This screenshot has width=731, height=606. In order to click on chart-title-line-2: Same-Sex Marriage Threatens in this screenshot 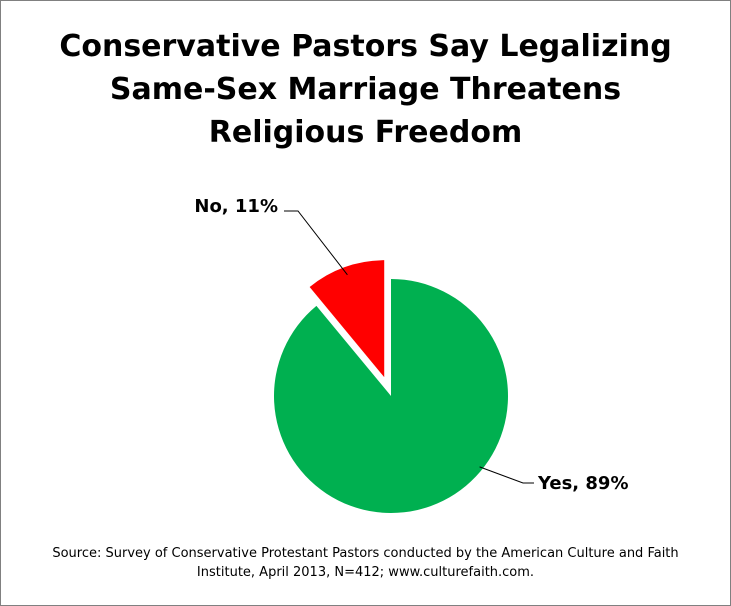, I will do `click(365, 89)`.